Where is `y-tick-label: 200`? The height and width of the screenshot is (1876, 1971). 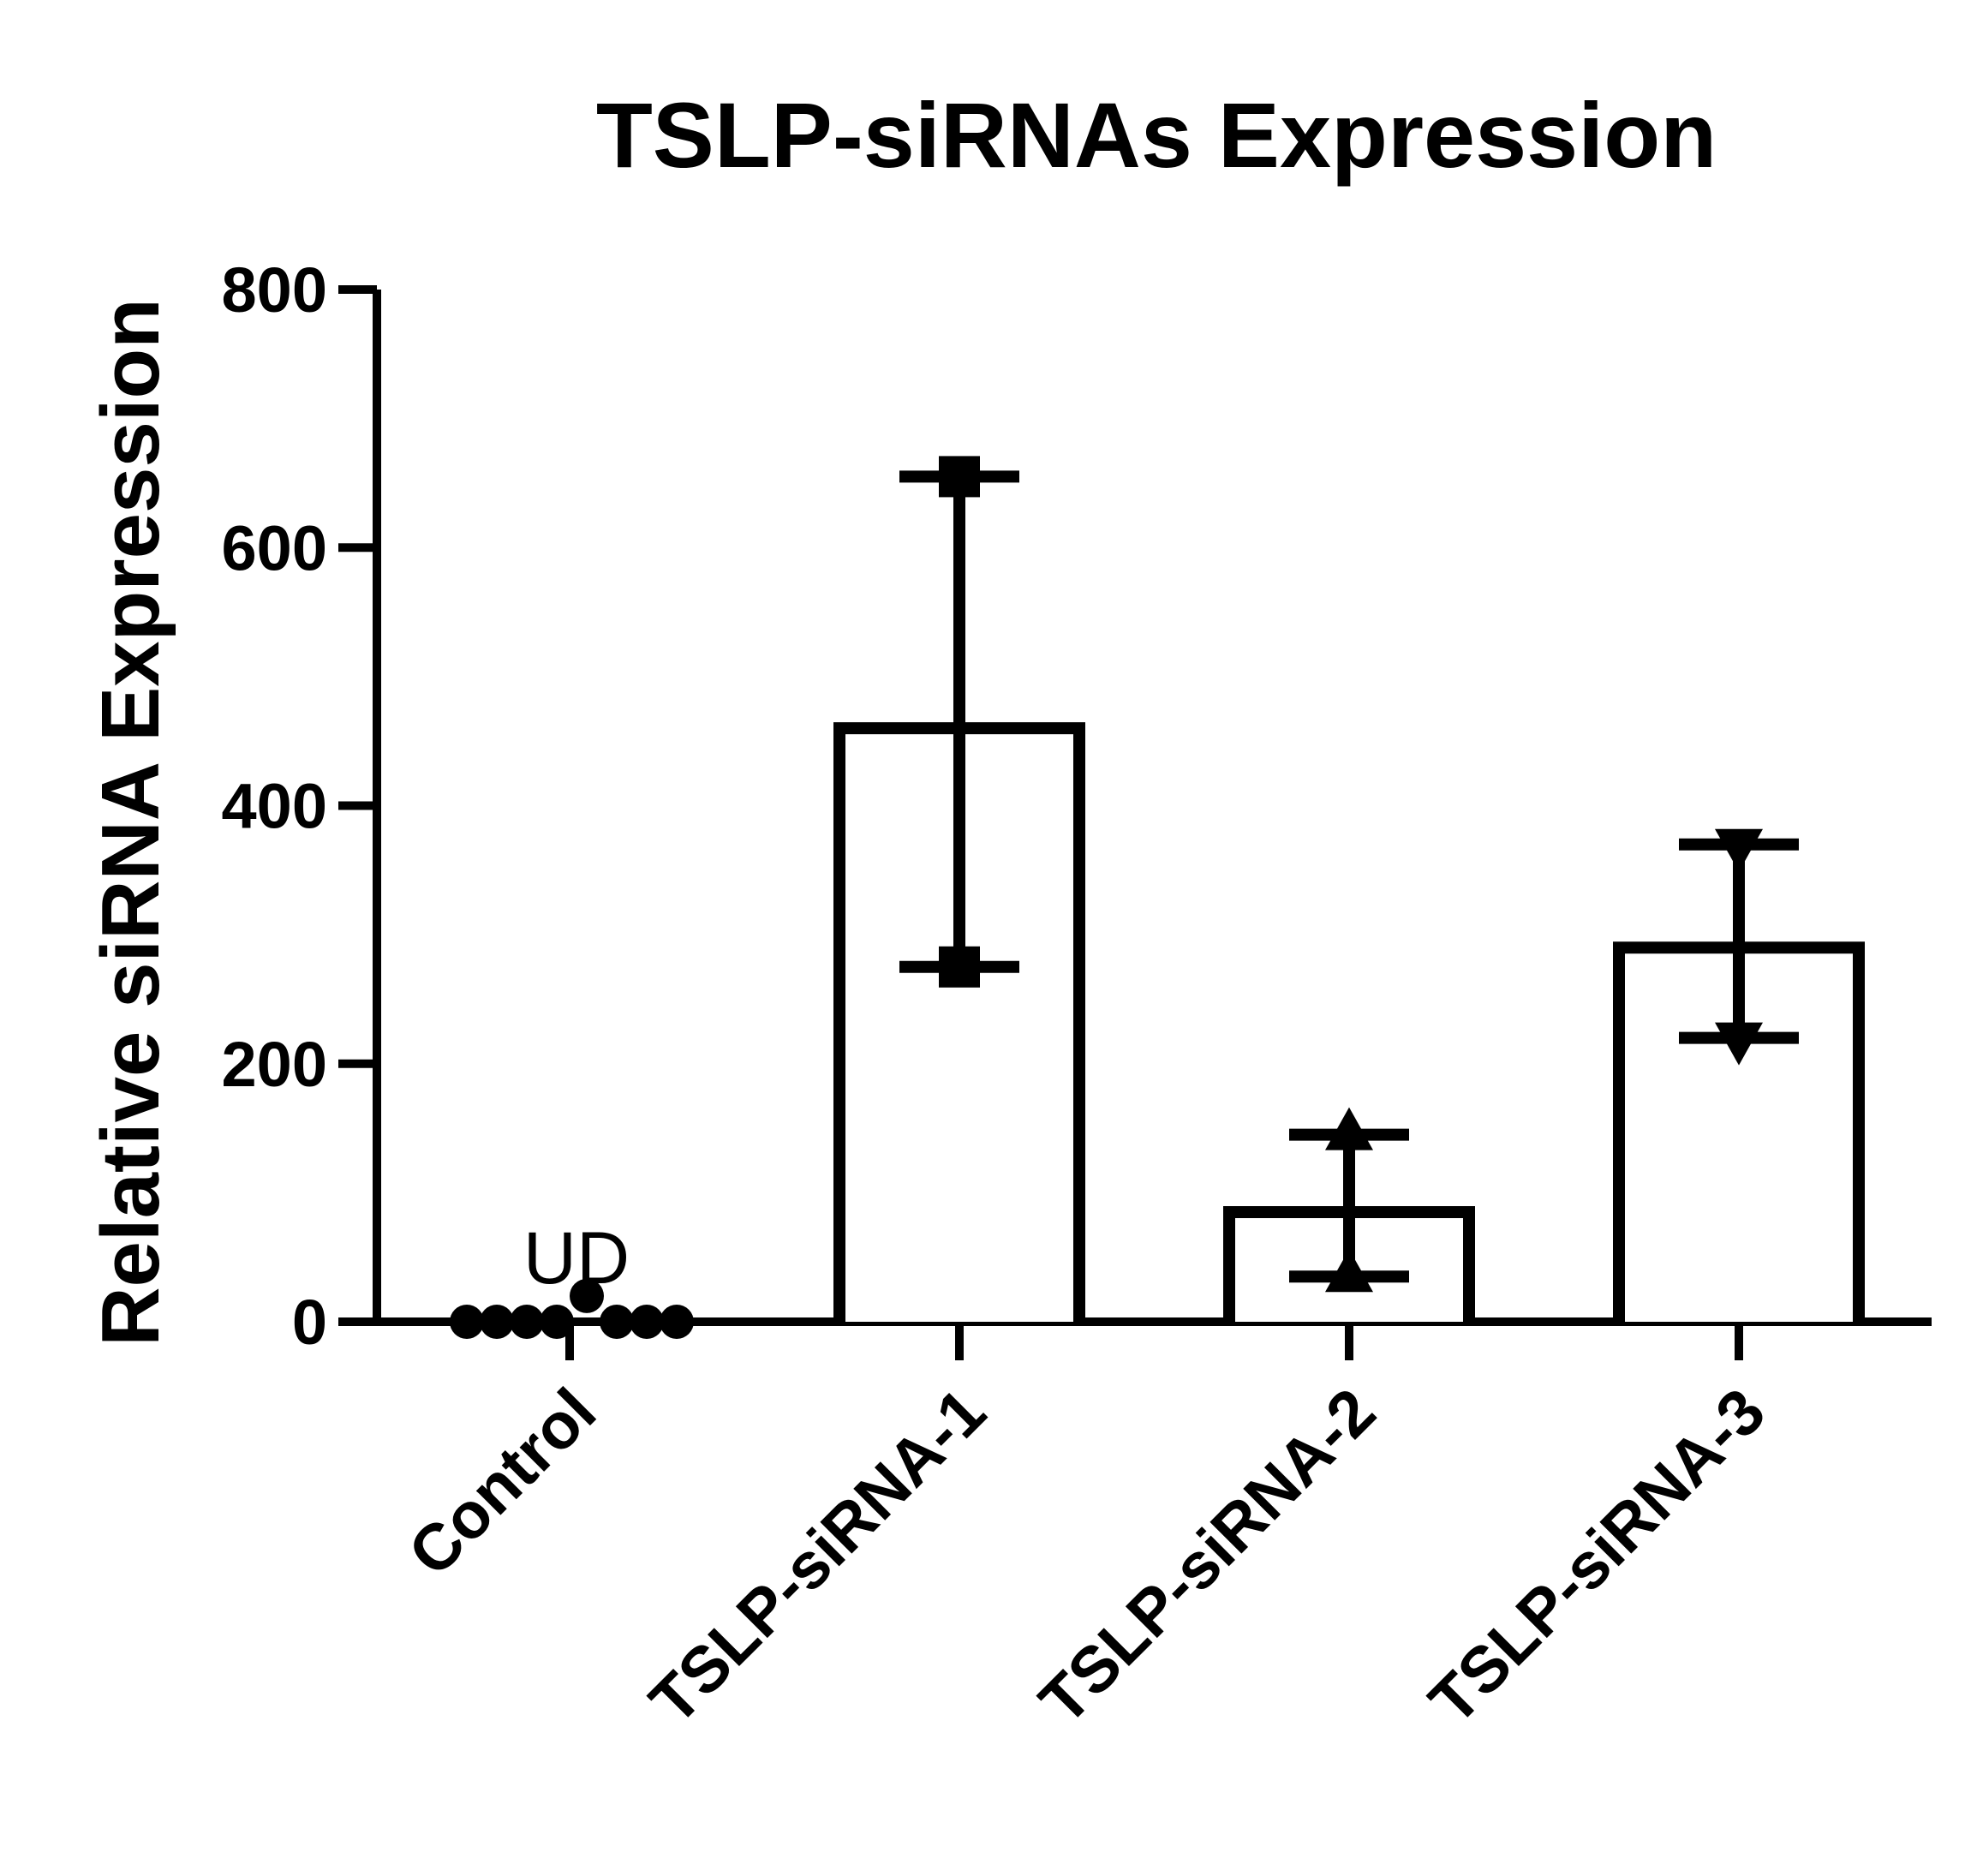
y-tick-label: 200 is located at coordinates (274, 1064).